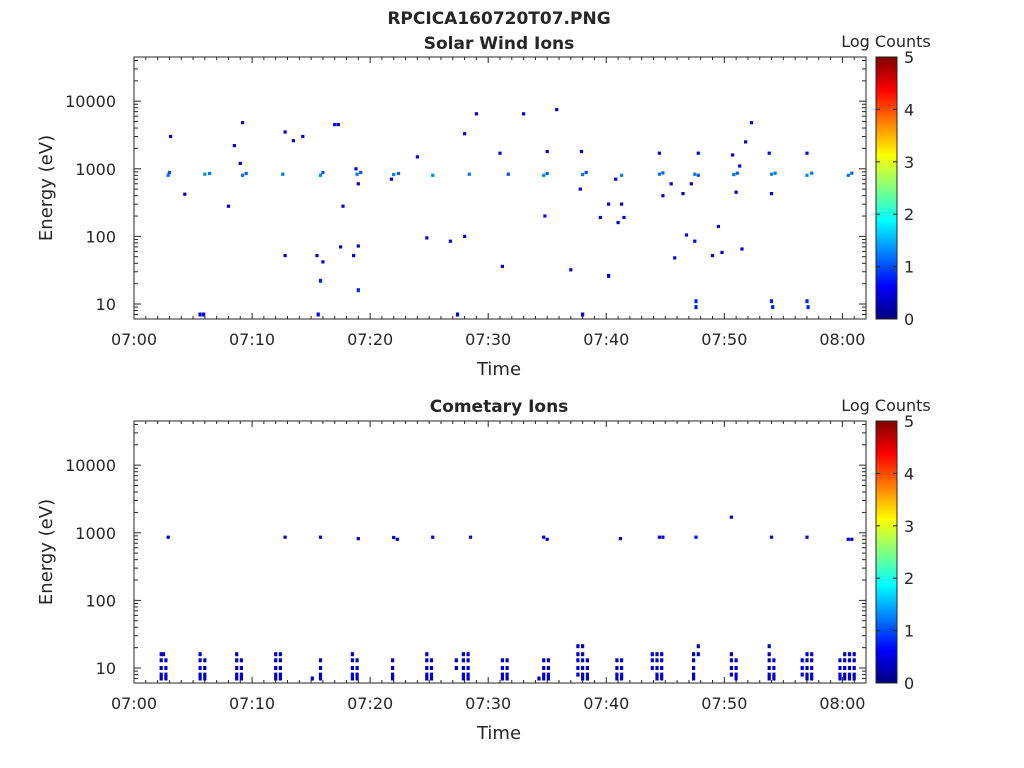 This screenshot has height=768, width=1024. I want to click on x-tick-label: 07:20, so click(370, 339).